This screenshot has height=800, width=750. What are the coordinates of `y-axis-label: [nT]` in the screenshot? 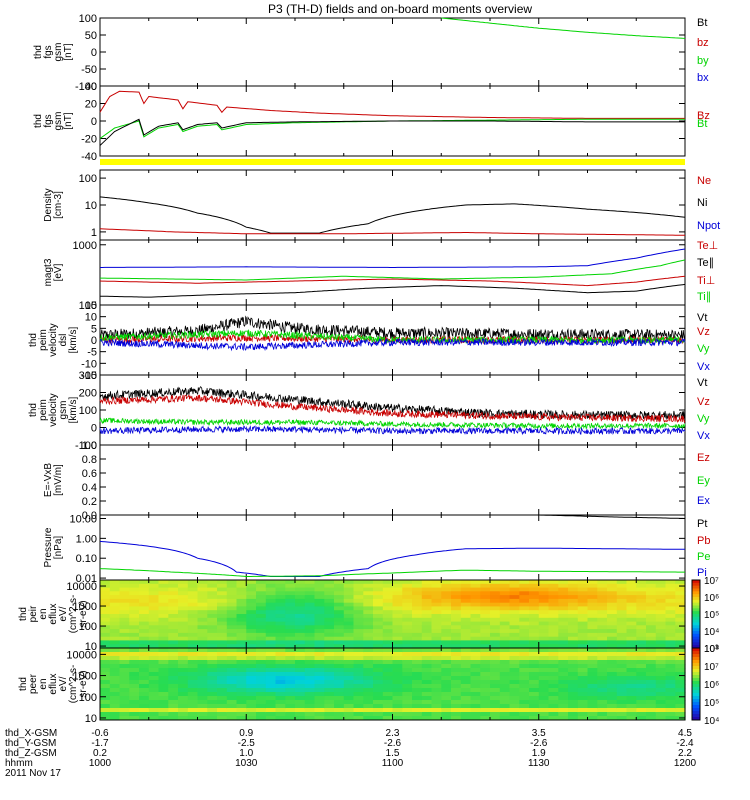 It's located at (68, 51).